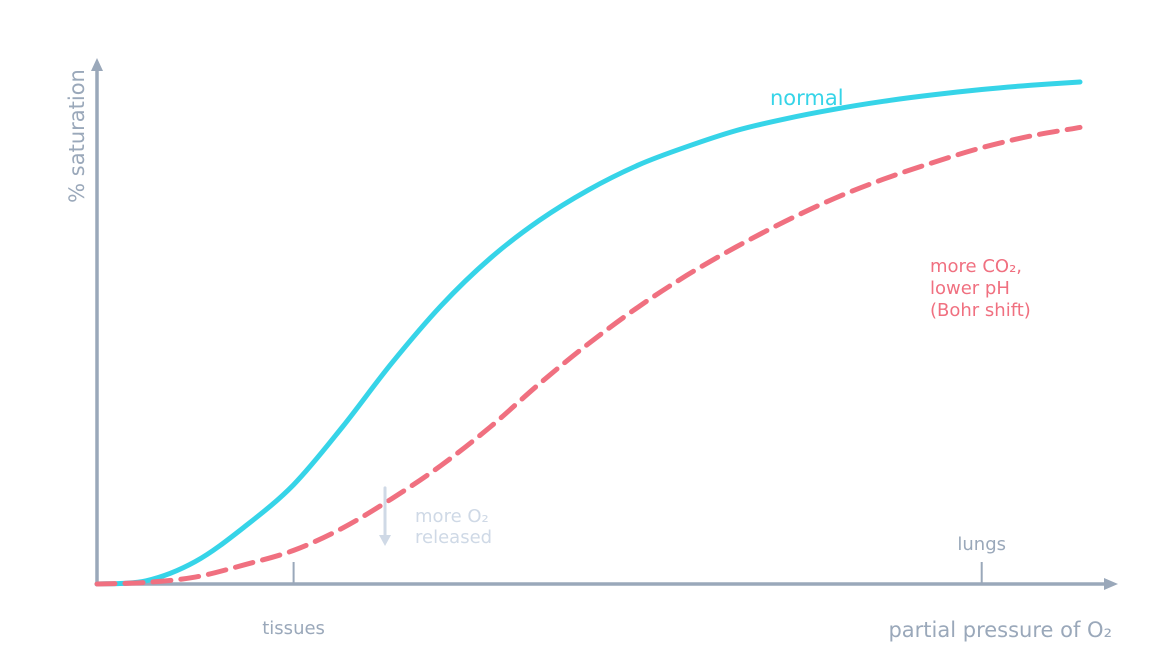 The width and height of the screenshot is (1176, 666). I want to click on annotation: more O₂ released, so click(435, 517).